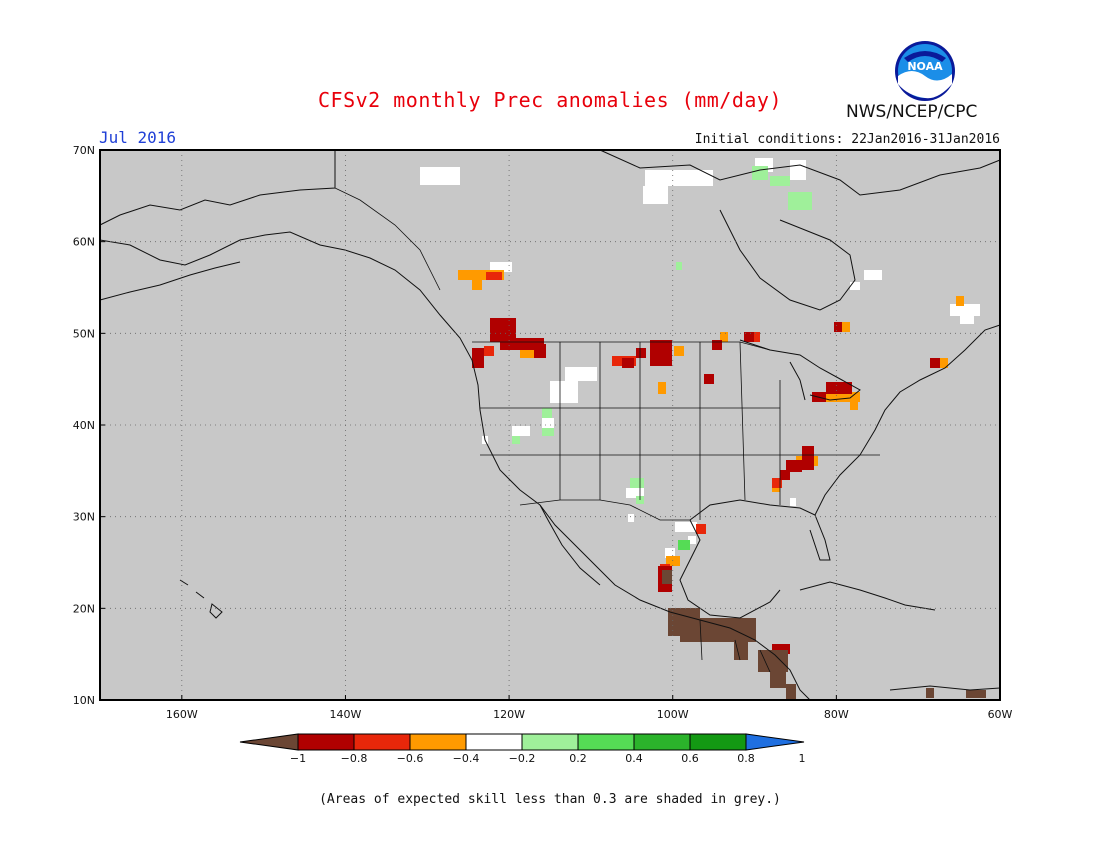 Image resolution: width=1100 pixels, height=850 pixels. I want to click on agency-label: NWS/NCEP/CPC, so click(912, 112).